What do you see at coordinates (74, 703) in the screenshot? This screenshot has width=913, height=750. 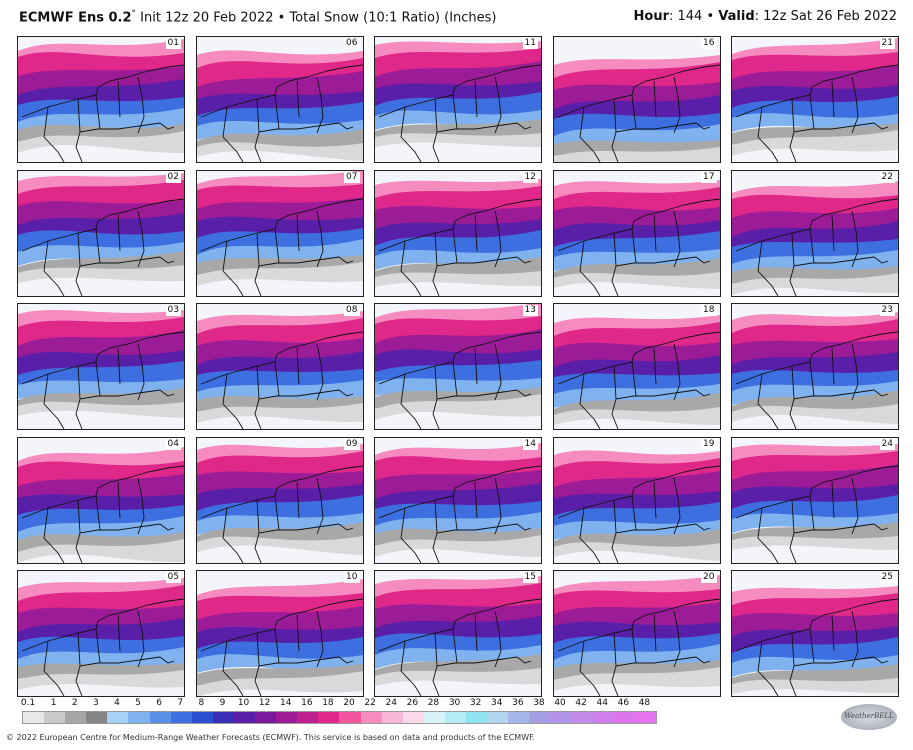 I see `colorbar-tick-label: 2` at bounding box center [74, 703].